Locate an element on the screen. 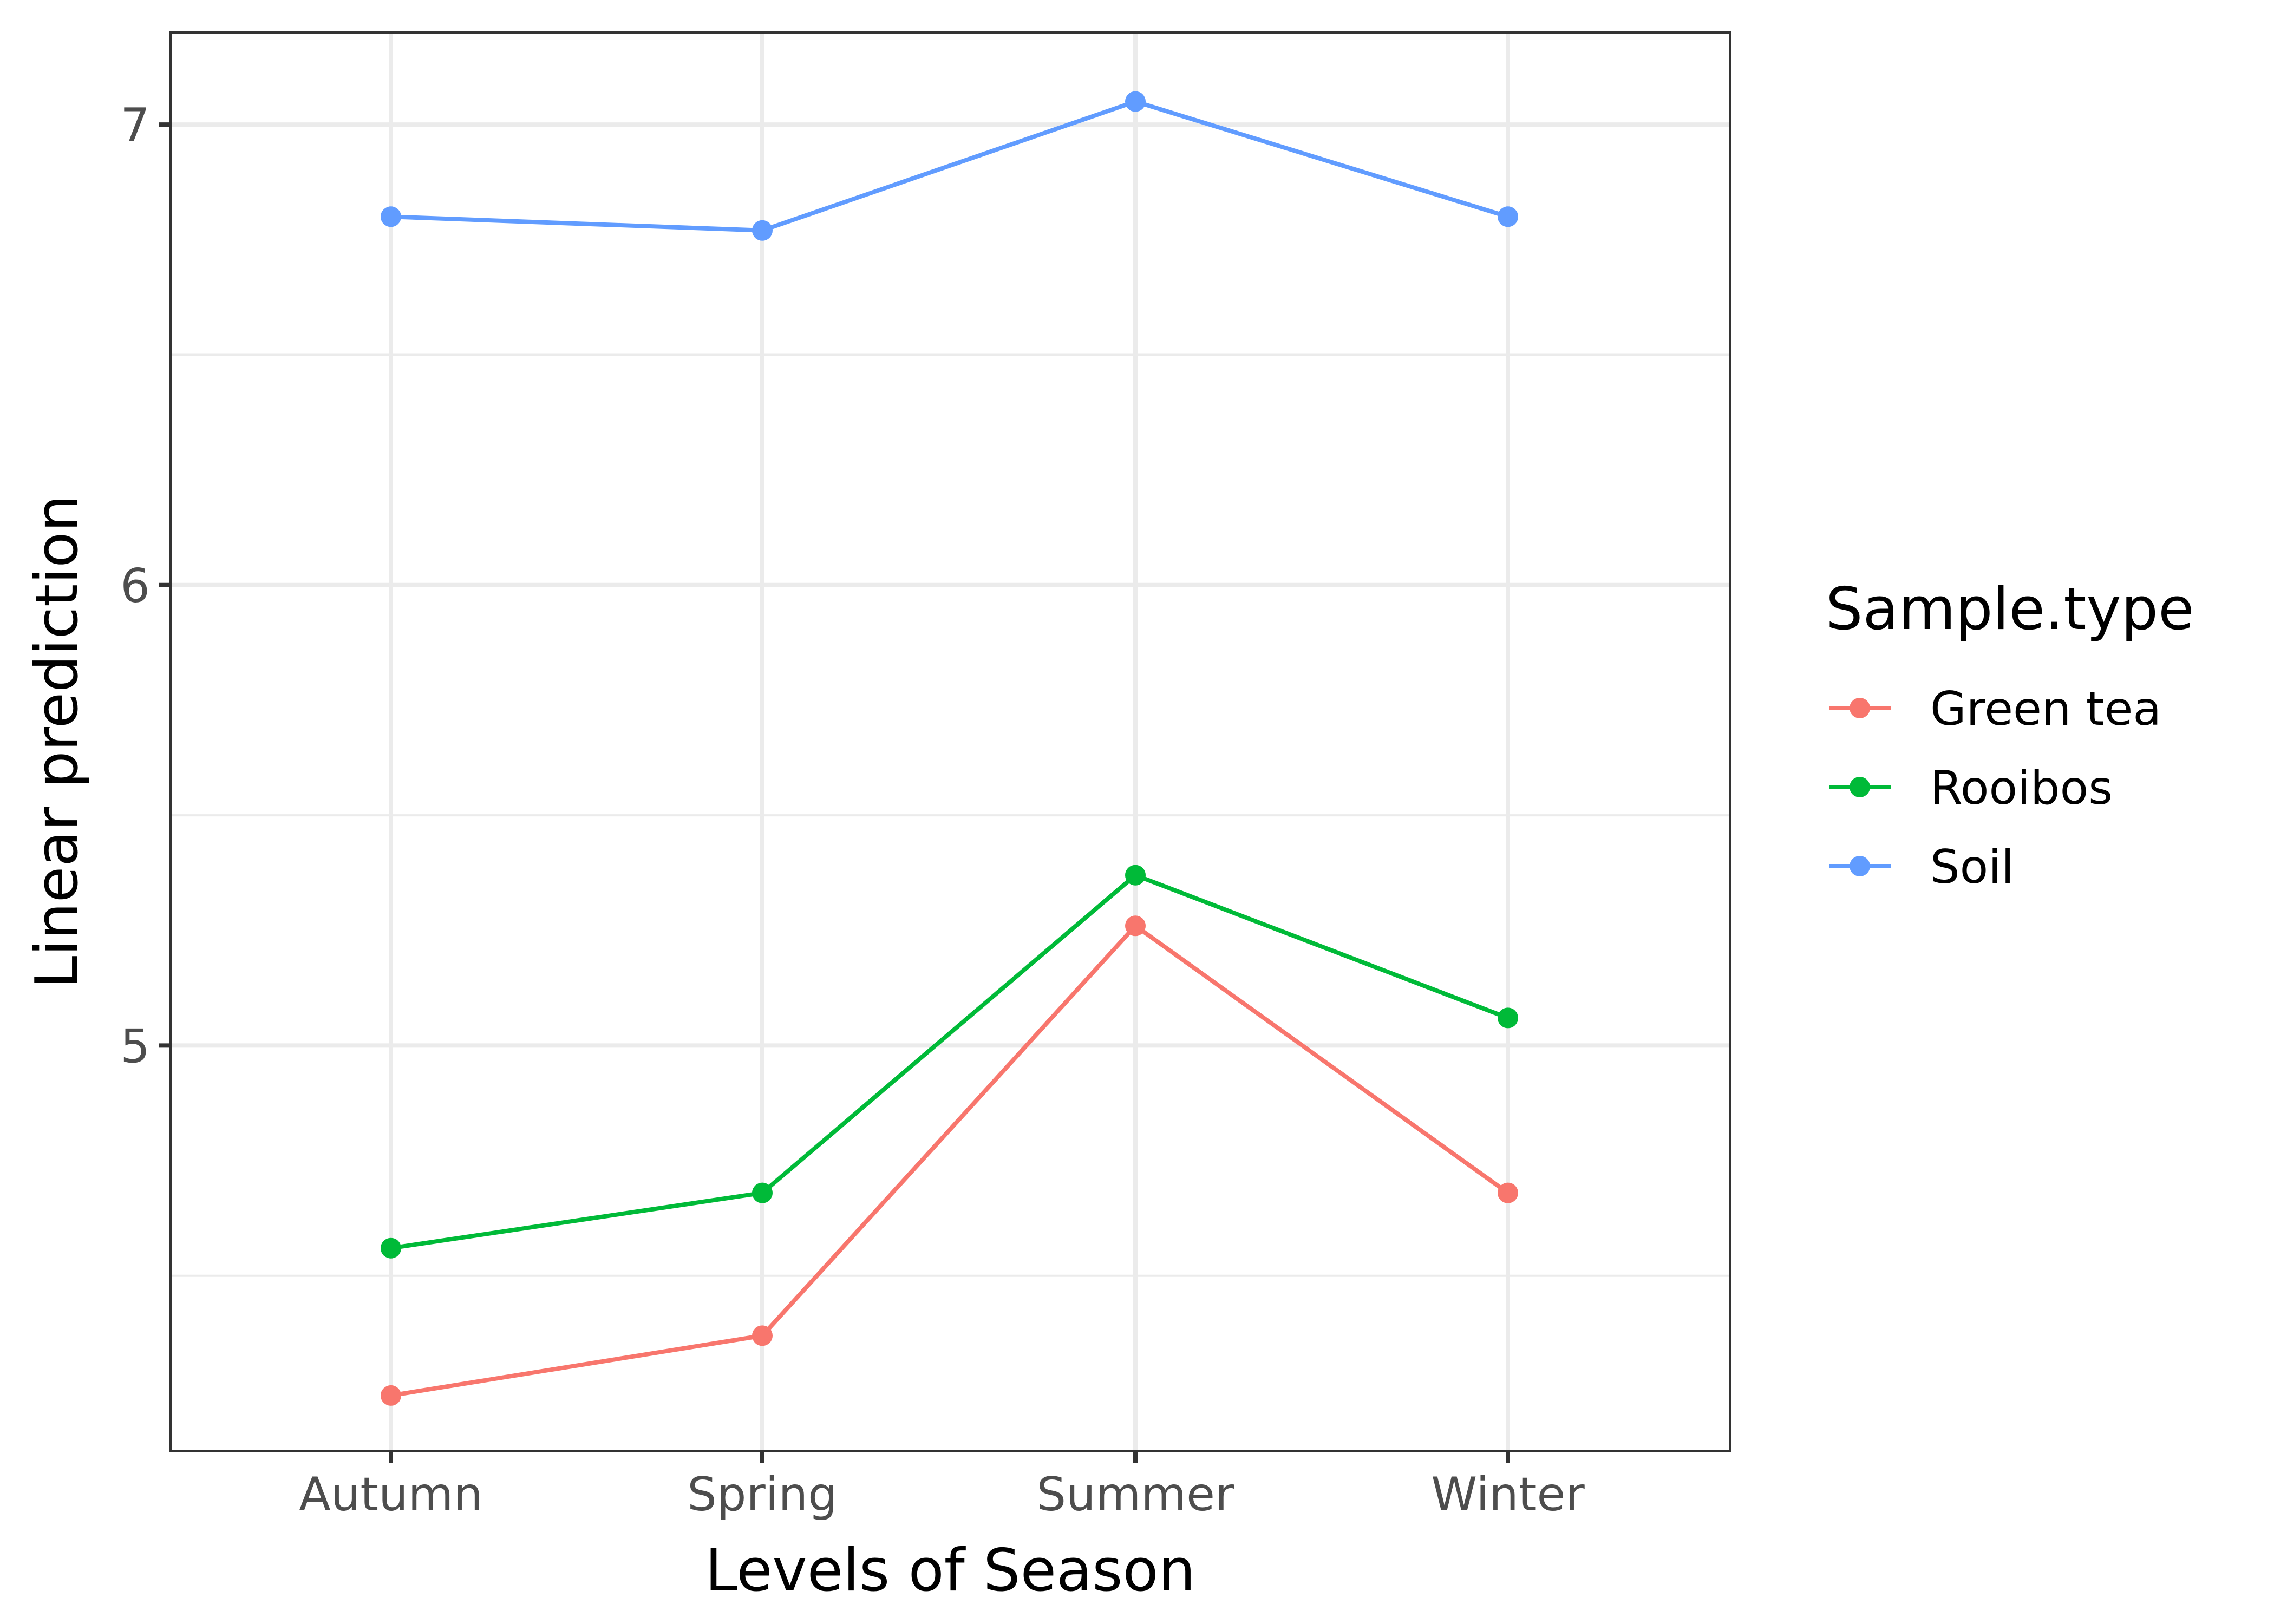 This screenshot has width=2274, height=1624. series-rooibos is located at coordinates (950, 1062).